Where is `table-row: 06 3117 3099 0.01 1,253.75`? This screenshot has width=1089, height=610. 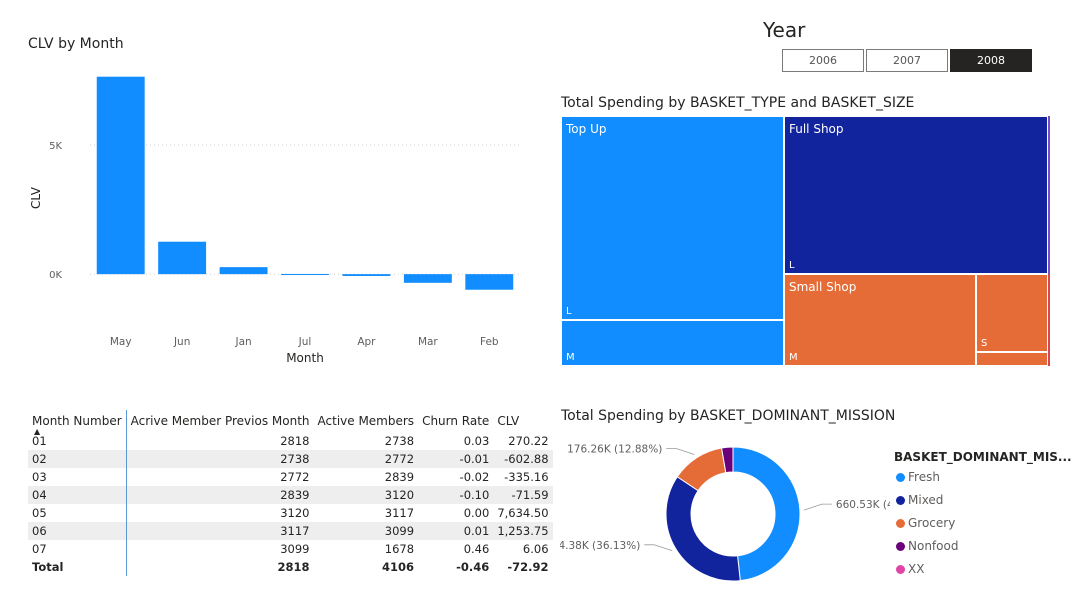
table-row: 06 3117 3099 0.01 1,253.75 is located at coordinates (290, 531).